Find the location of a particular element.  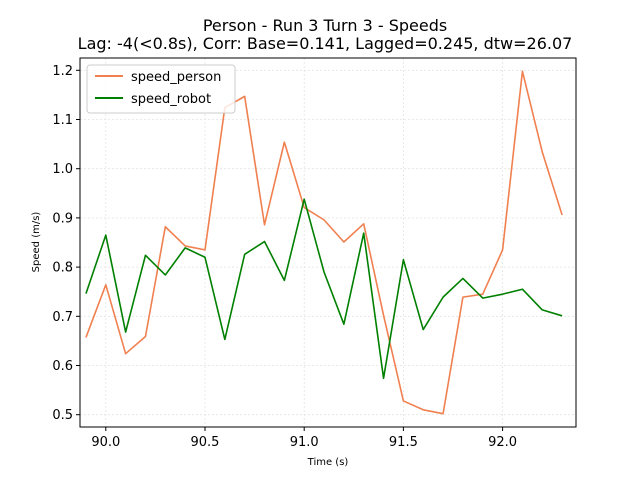

x-axis-label: Time (s) is located at coordinates (328, 462).